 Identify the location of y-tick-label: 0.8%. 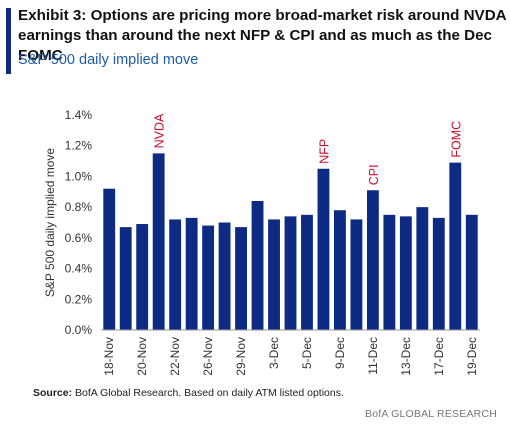
(79, 207).